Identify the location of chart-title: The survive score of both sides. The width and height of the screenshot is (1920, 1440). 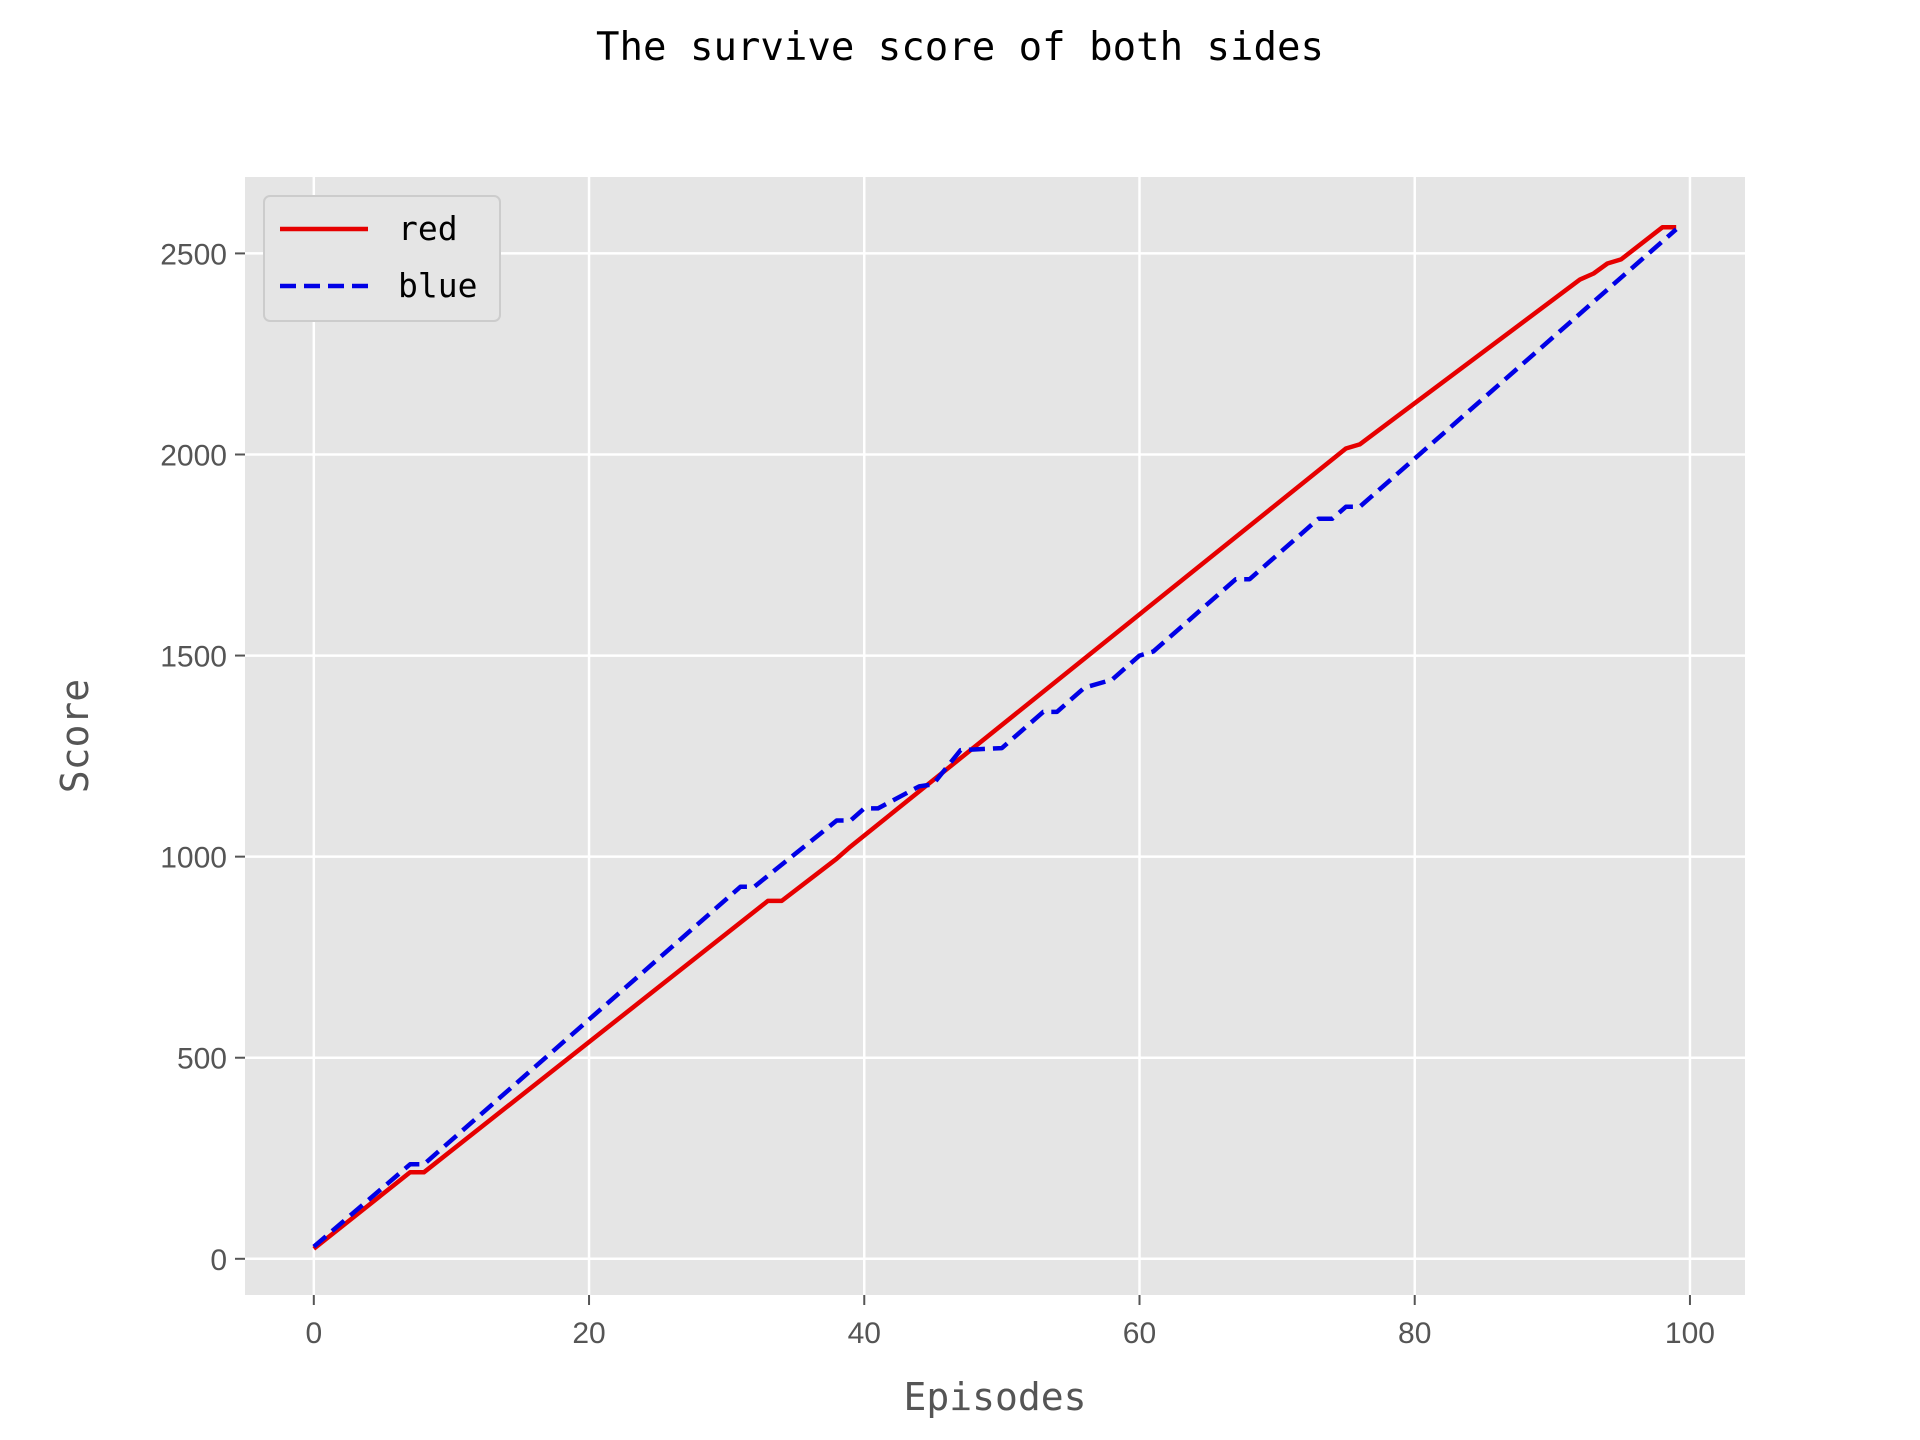
(960, 47).